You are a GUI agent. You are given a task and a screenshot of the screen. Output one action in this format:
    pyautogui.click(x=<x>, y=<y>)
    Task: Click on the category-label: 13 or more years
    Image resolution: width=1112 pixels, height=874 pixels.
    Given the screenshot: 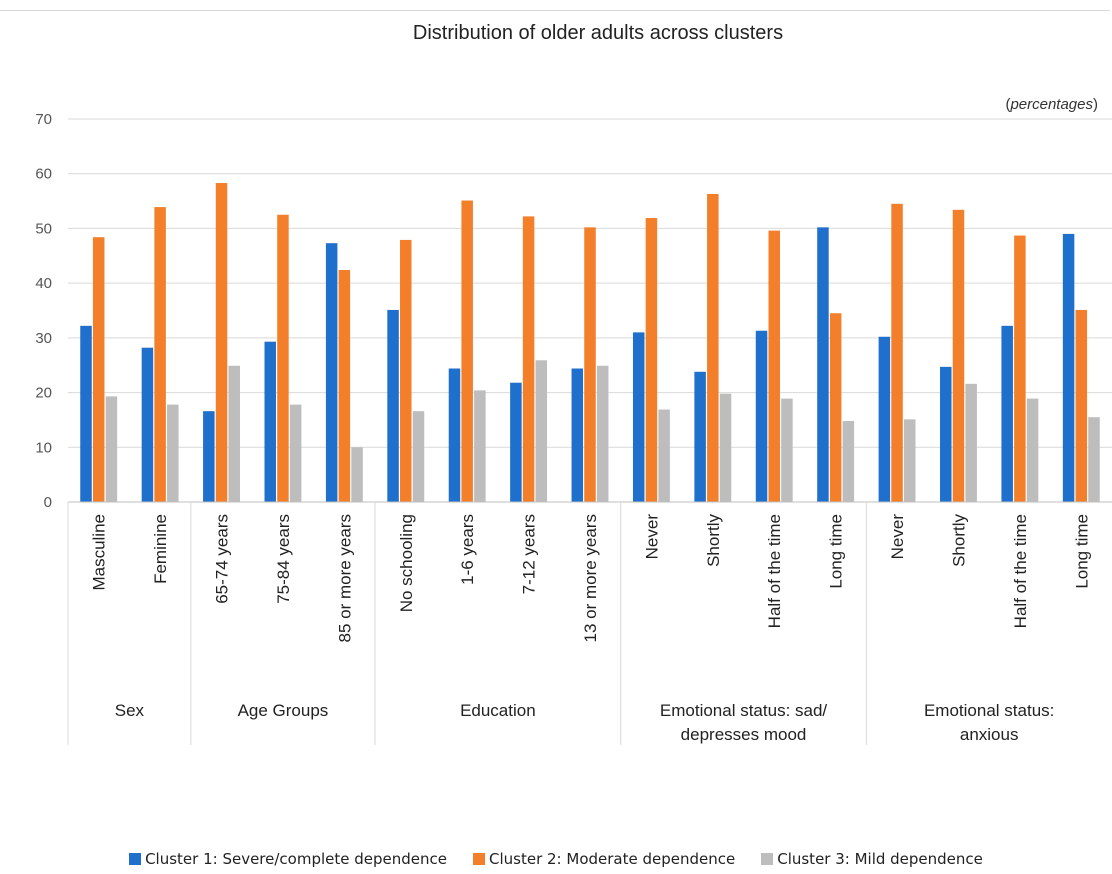 What is the action you would take?
    pyautogui.click(x=590, y=578)
    